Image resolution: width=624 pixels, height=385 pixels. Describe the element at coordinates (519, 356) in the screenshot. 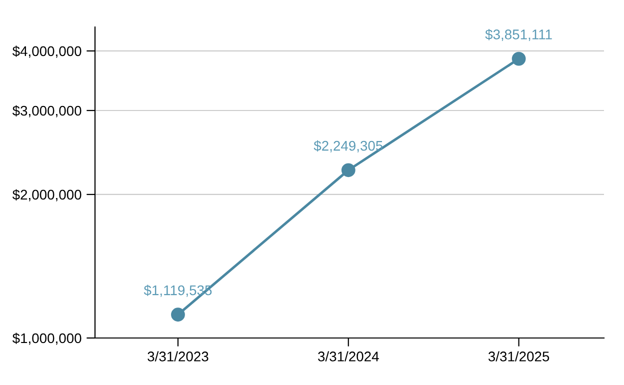

I see `x-tick-label: 3/31/2025` at that location.